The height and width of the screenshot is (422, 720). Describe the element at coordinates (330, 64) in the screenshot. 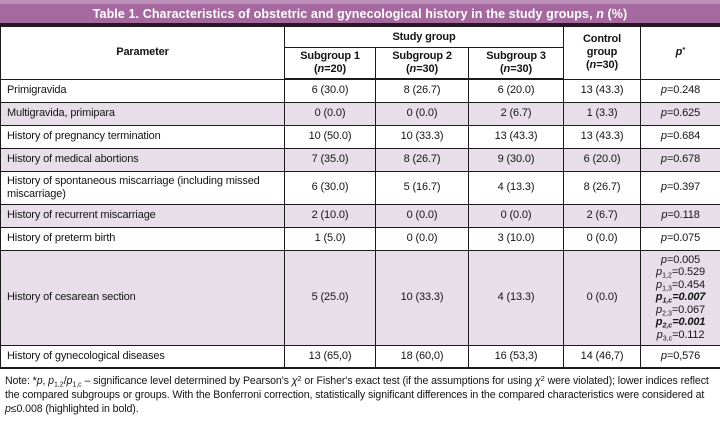

I see `col-header-subgroup-1: Subgroup 1(n=20)` at that location.